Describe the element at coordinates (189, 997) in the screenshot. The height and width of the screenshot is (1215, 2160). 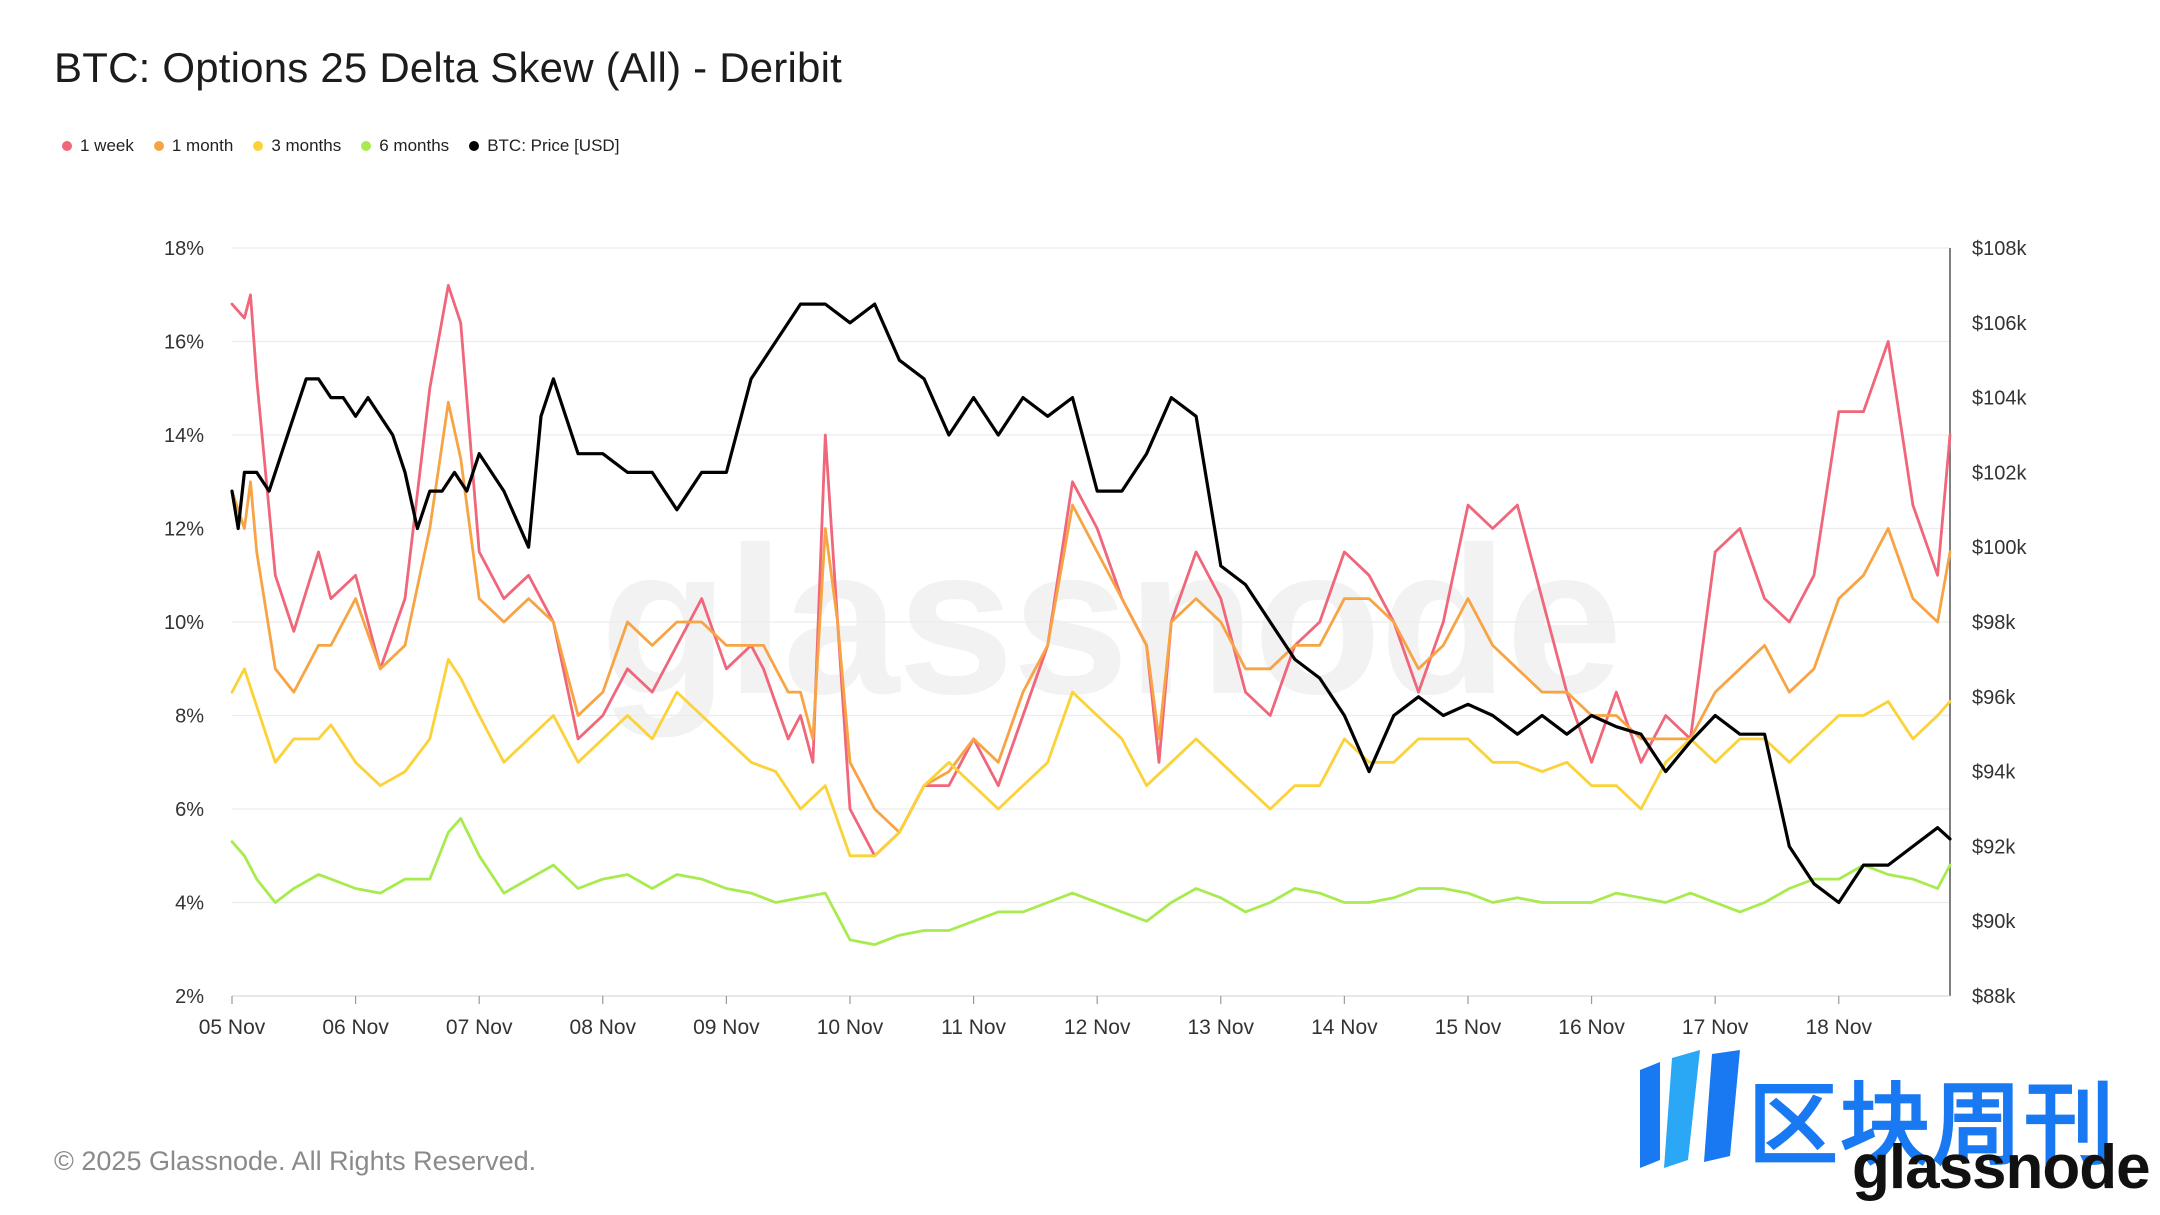
I see `y-left-tick-label: 2%` at that location.